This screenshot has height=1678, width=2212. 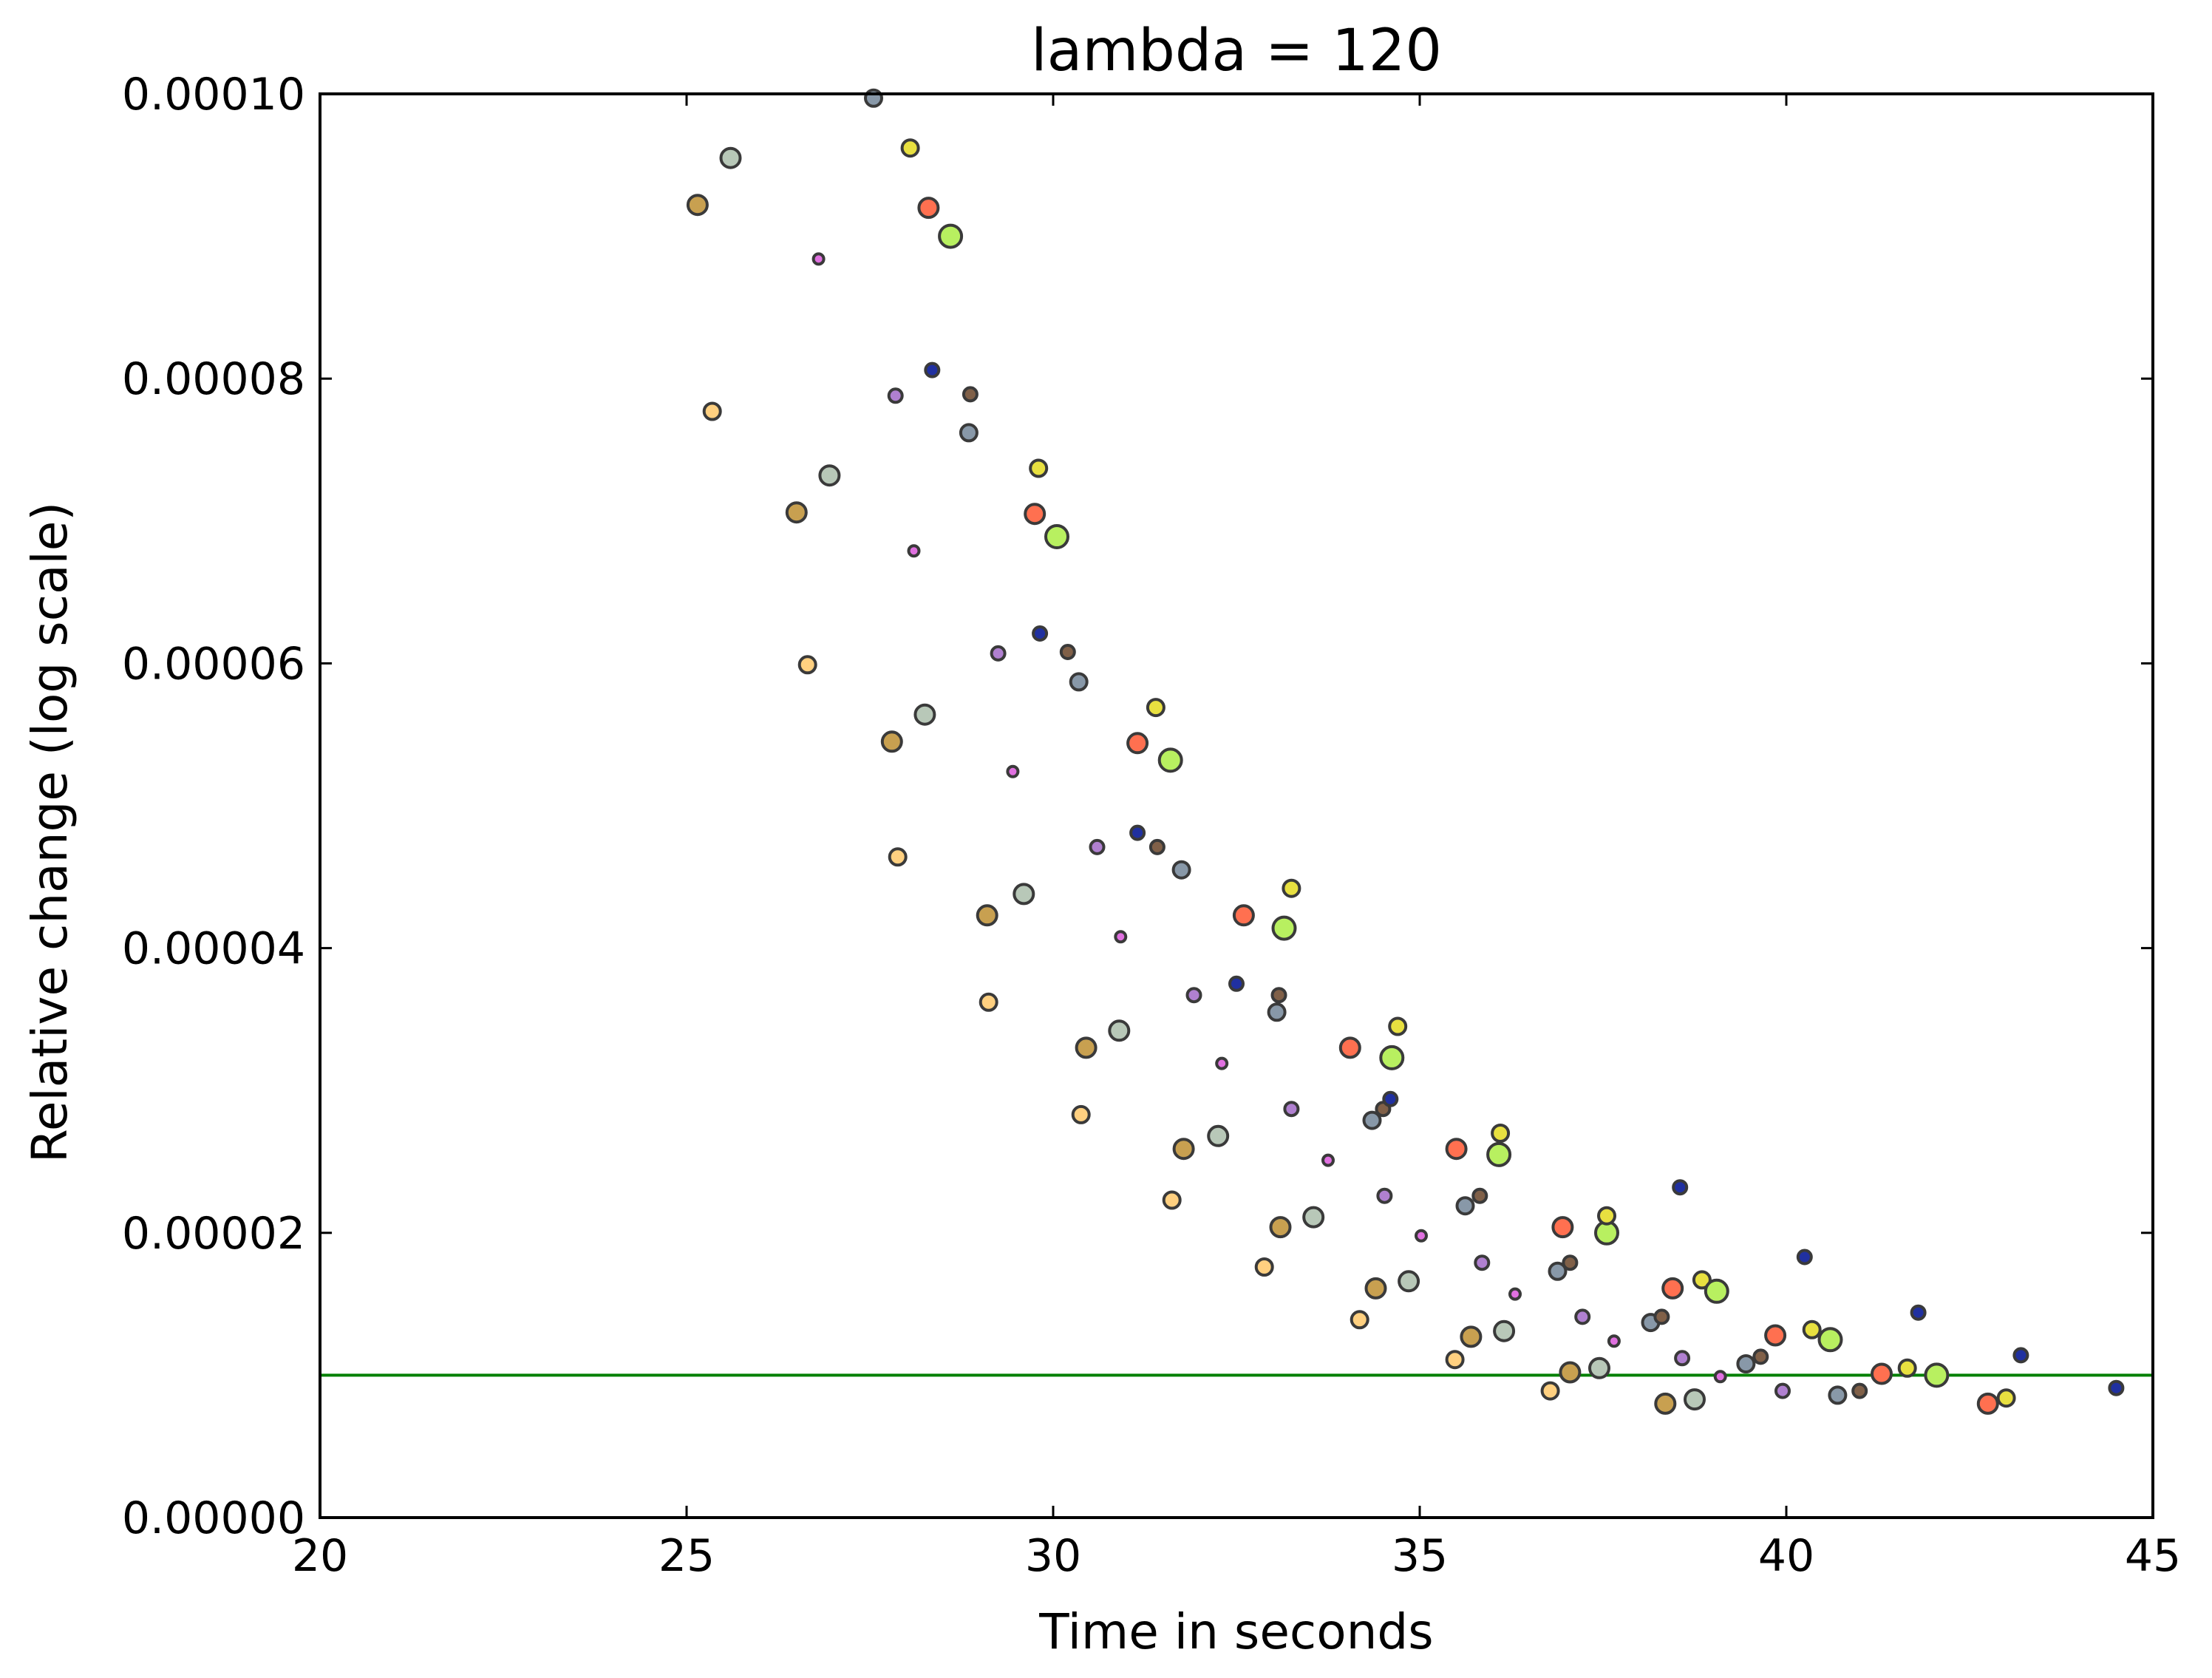 I want to click on x-tick-label: 20, so click(x=320, y=1556).